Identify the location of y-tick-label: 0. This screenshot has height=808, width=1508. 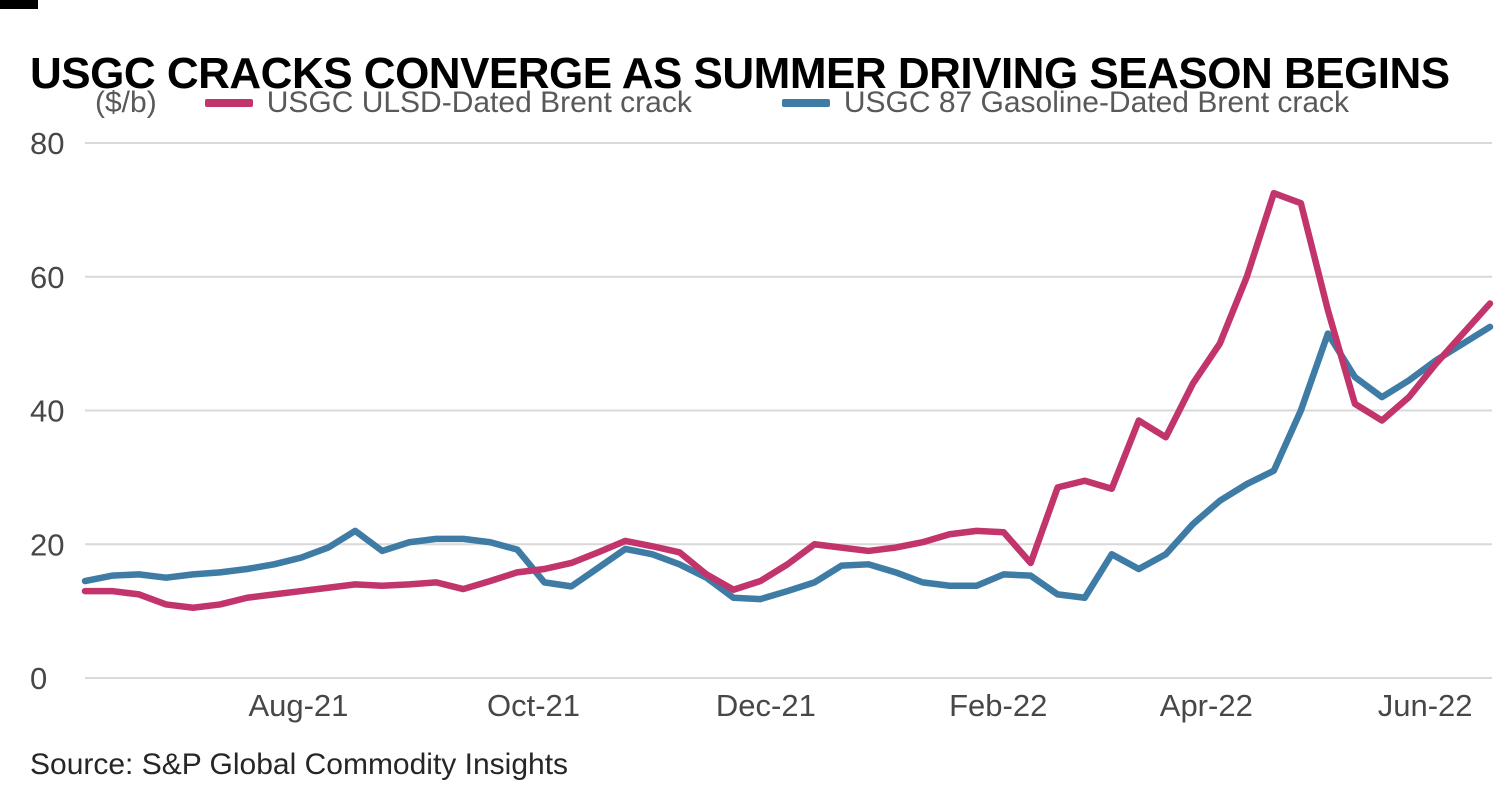
(38, 678).